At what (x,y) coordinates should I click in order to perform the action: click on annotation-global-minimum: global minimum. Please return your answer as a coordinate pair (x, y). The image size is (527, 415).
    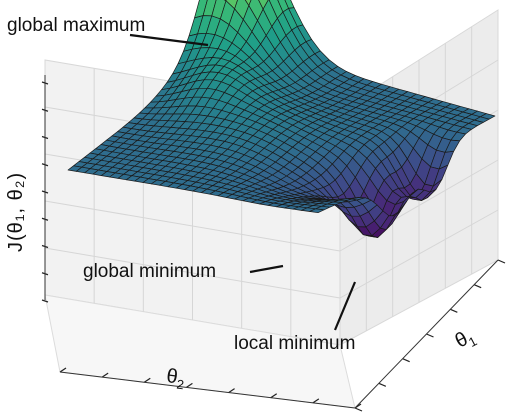
    Looking at the image, I should click on (150, 271).